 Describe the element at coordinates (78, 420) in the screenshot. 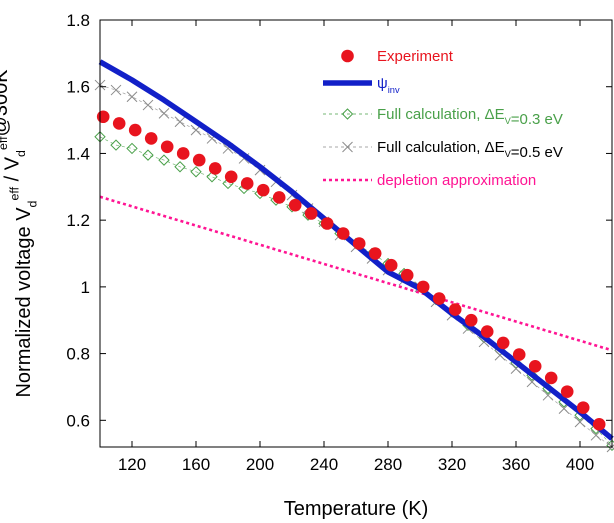

I see `y-tick-label: 0.6` at that location.